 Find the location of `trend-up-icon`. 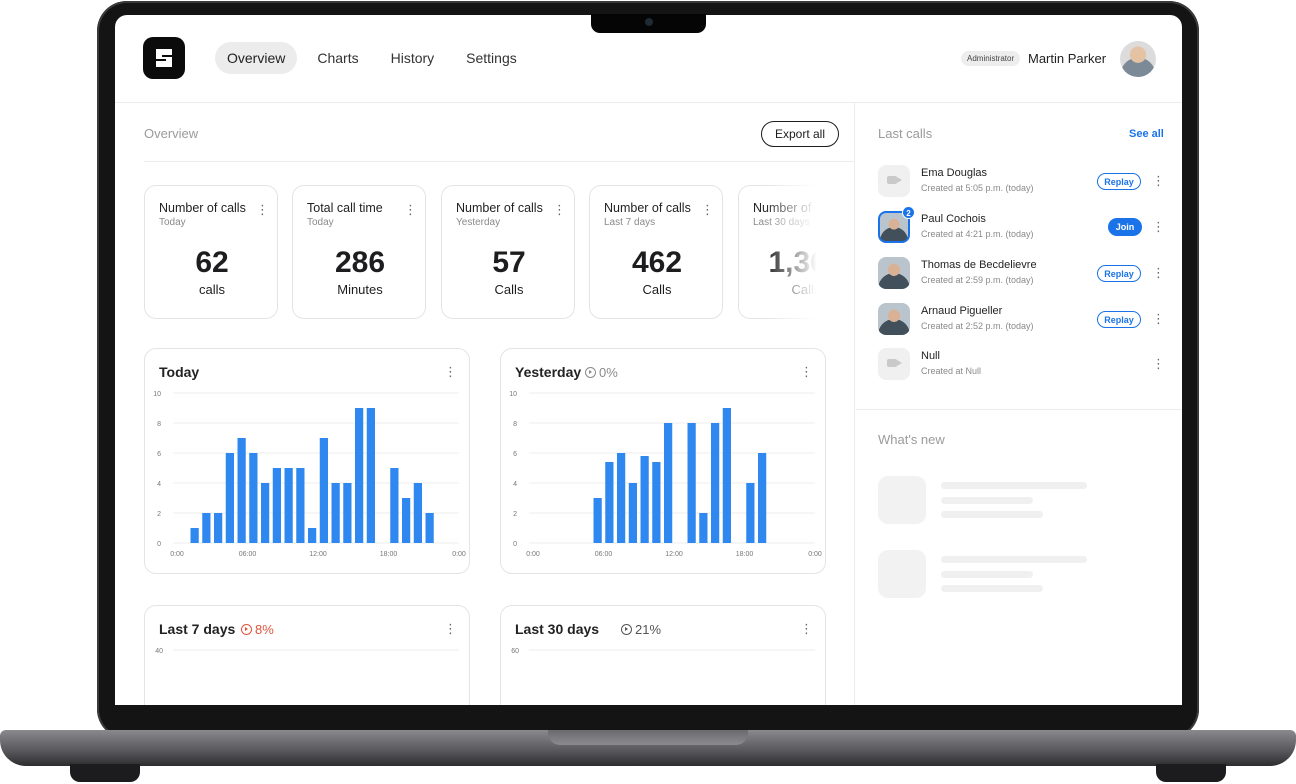

trend-up-icon is located at coordinates (626, 629).